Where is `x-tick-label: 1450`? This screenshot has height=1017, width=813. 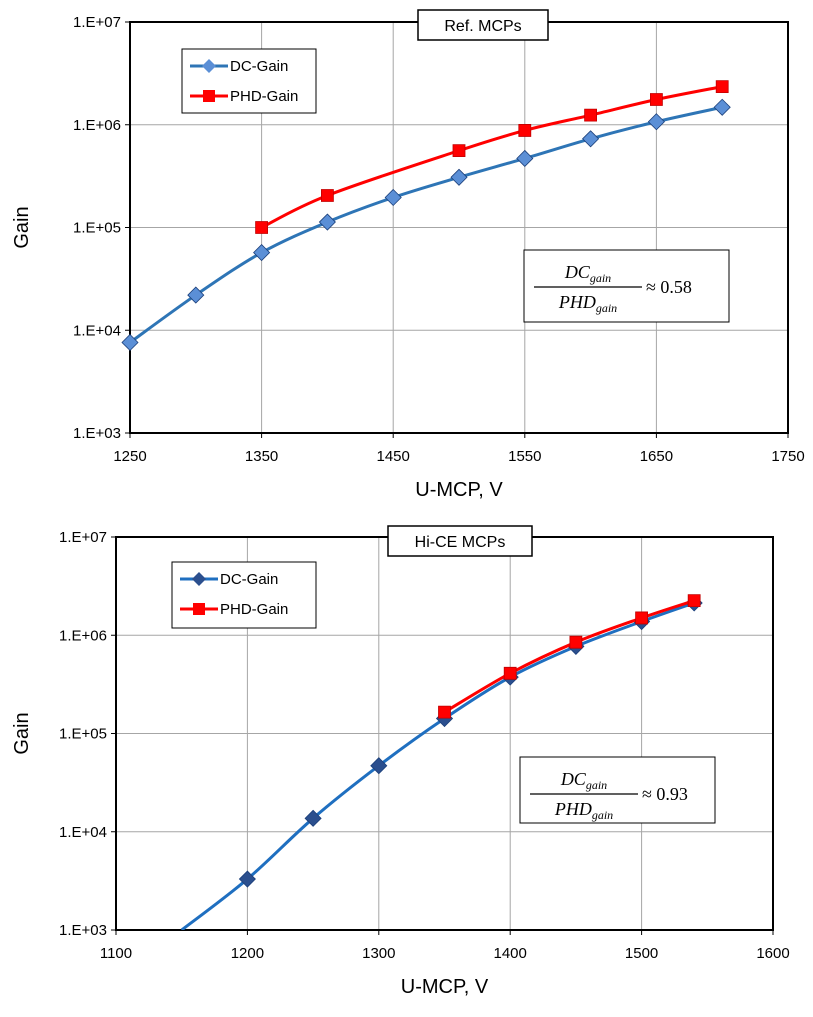
x-tick-label: 1450 is located at coordinates (393, 456).